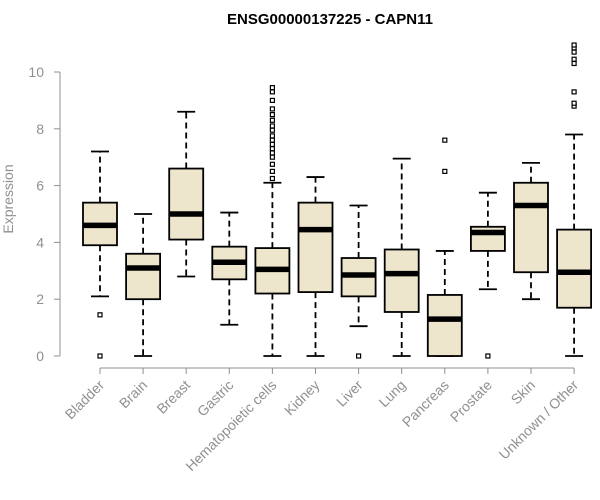 Image resolution: width=600 pixels, height=500 pixels. I want to click on box-group-unknown-other, so click(574, 199).